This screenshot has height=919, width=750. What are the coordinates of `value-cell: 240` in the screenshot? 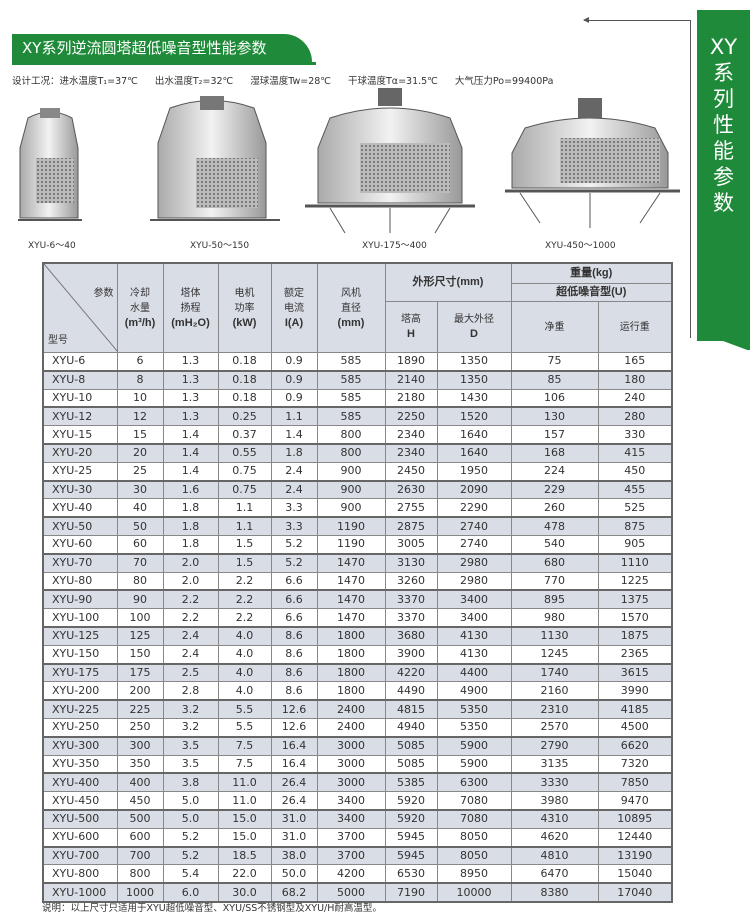 It's located at (635, 398).